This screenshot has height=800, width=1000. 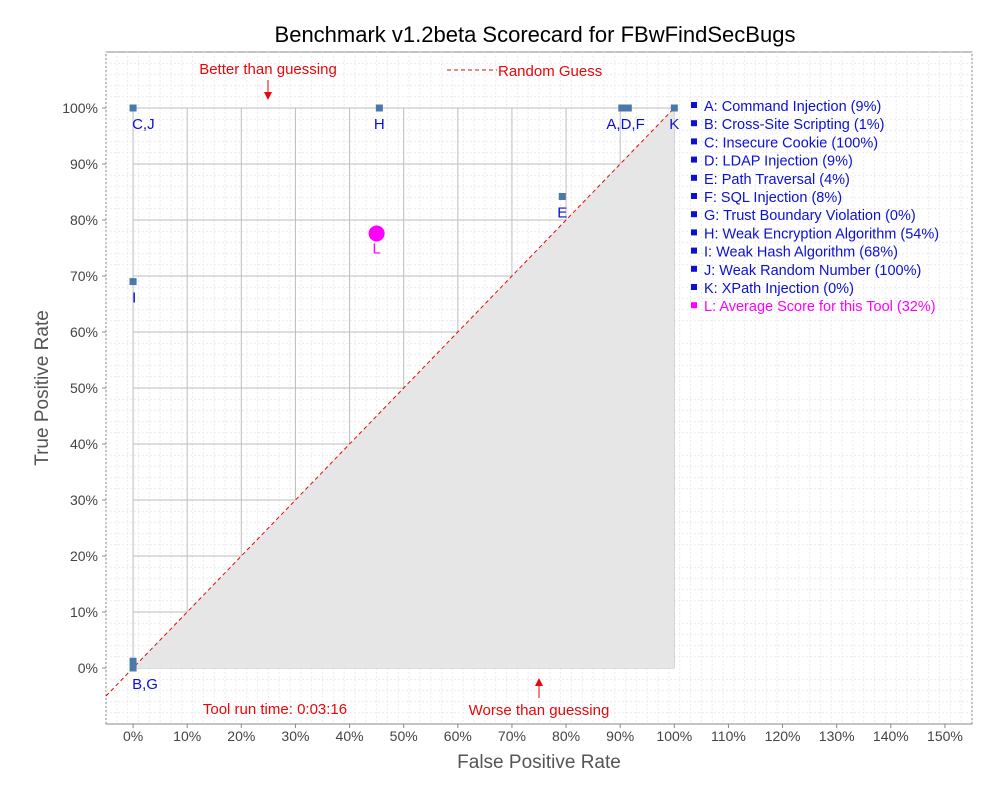 I want to click on legend-entry: A: Command Injection (9%), so click(x=792, y=107).